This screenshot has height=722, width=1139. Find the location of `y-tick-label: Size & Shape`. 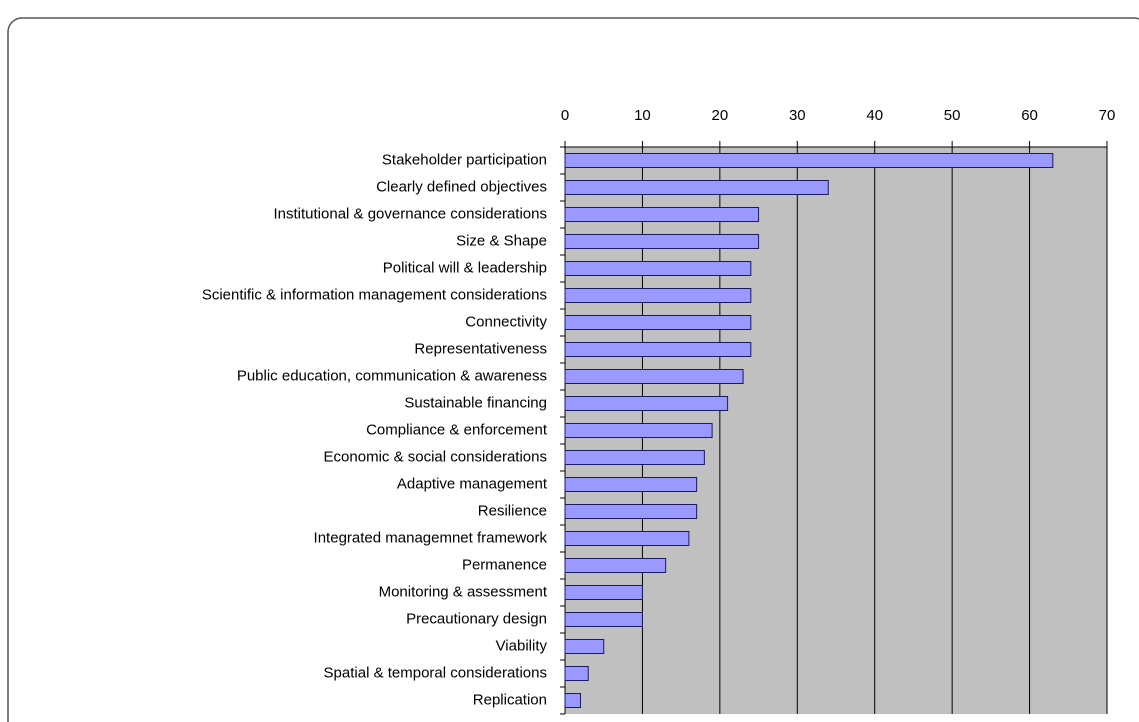

y-tick-label: Size & Shape is located at coordinates (501, 240).